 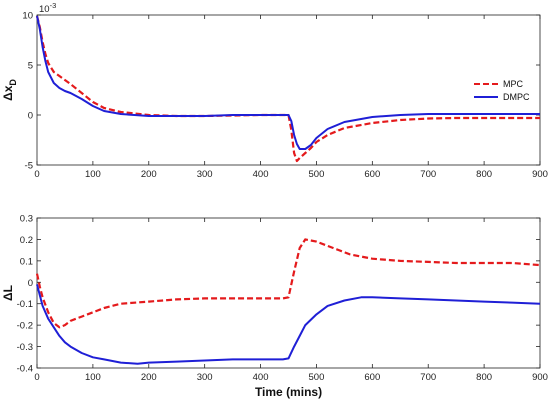 I want to click on x-axis-label: Time (mins), so click(x=288, y=392).